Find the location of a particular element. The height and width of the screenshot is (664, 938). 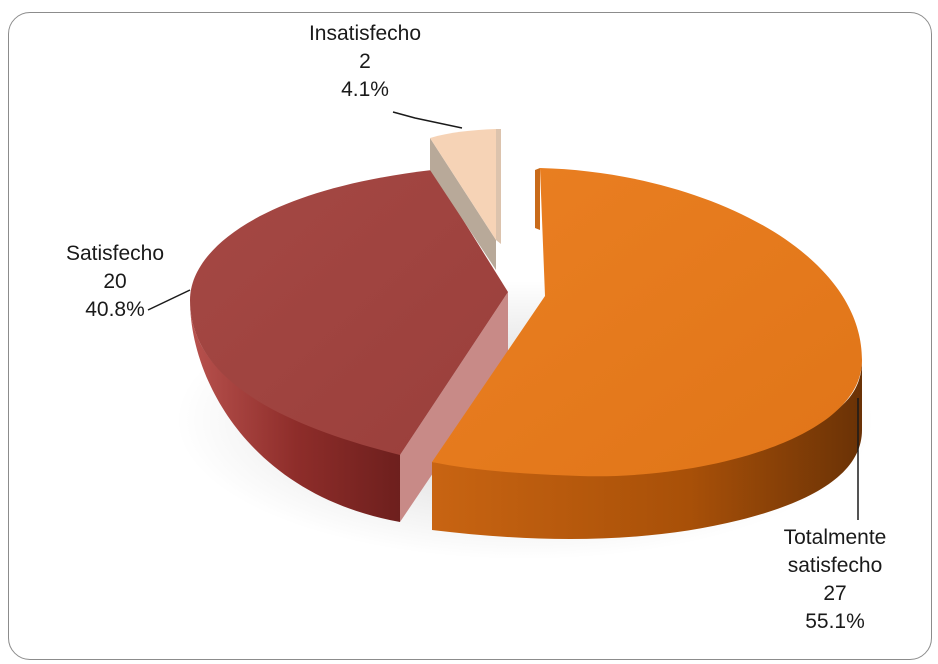

label-satisfecho-value: 20 is located at coordinates (115, 281).